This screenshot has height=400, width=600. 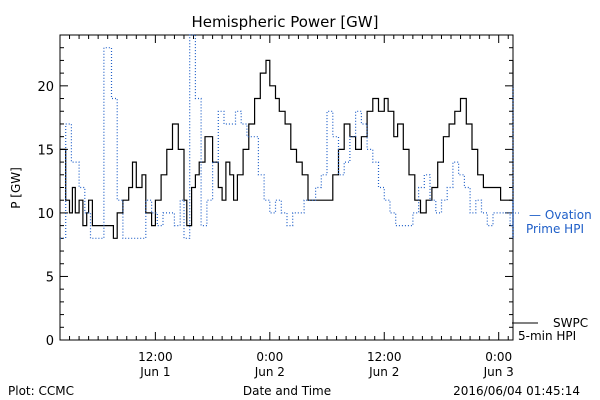 I want to click on footer-timestamp: 2016/06/04 01:45:14, so click(x=516, y=391).